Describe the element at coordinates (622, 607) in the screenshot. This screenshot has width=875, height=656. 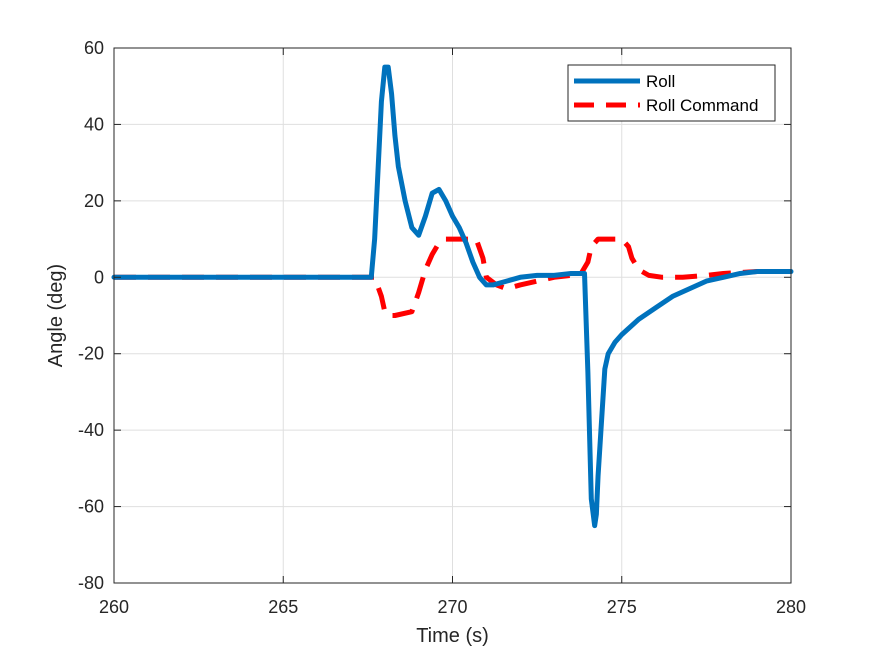
I see `x-tick-label: 275` at that location.